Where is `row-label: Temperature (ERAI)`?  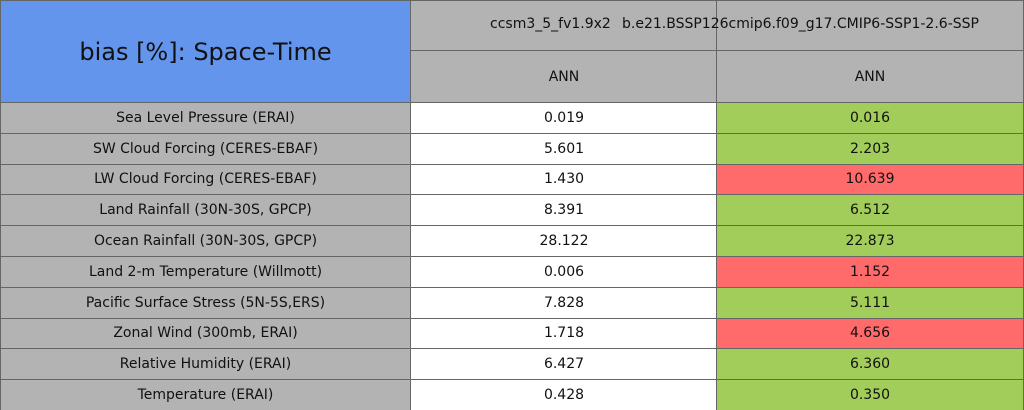 row-label: Temperature (ERAI) is located at coordinates (205, 394).